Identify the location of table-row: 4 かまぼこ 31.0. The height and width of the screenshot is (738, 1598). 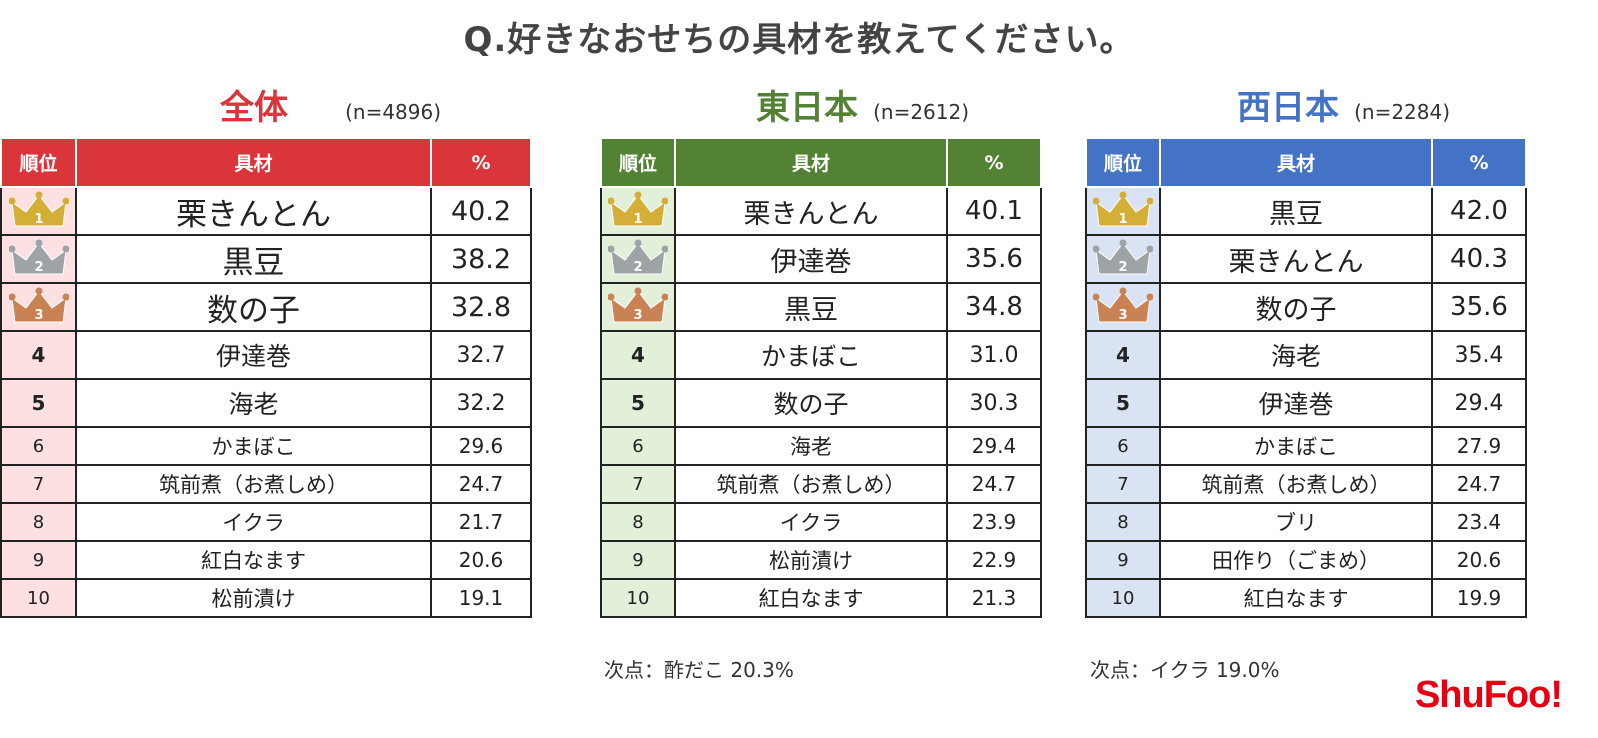
(821, 355).